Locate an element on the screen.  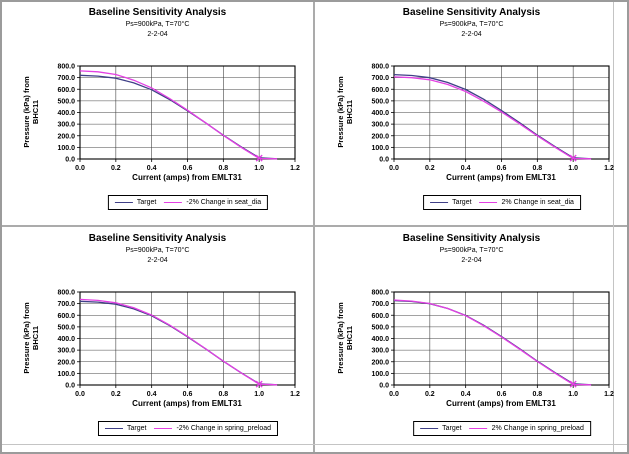
legend-item: -2% Change in seat_dia is located at coordinates (212, 202).